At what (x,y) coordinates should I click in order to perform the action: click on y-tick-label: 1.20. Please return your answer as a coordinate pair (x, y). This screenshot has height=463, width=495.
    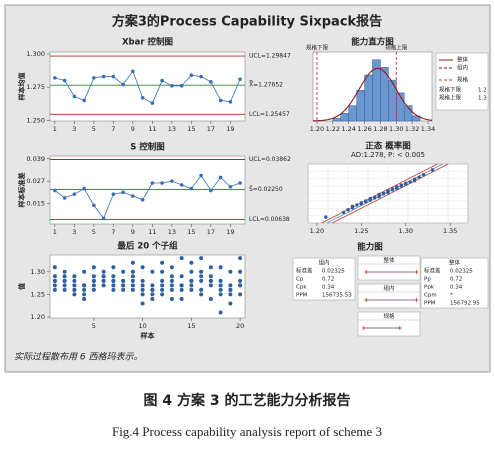
    Looking at the image, I should click on (38, 317).